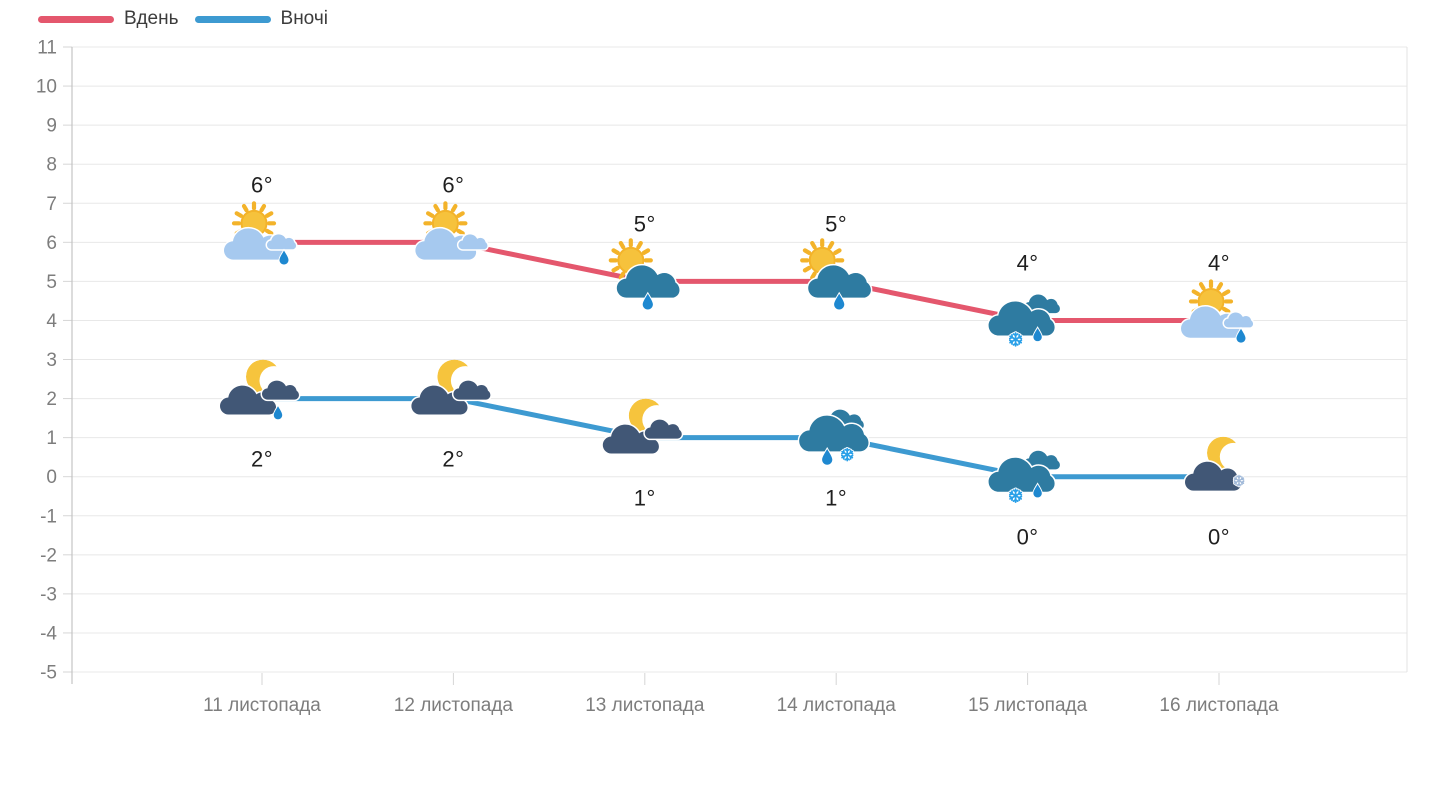  What do you see at coordinates (1214, 465) in the screenshot?
I see `weather-icon-moon-cloud-snow` at bounding box center [1214, 465].